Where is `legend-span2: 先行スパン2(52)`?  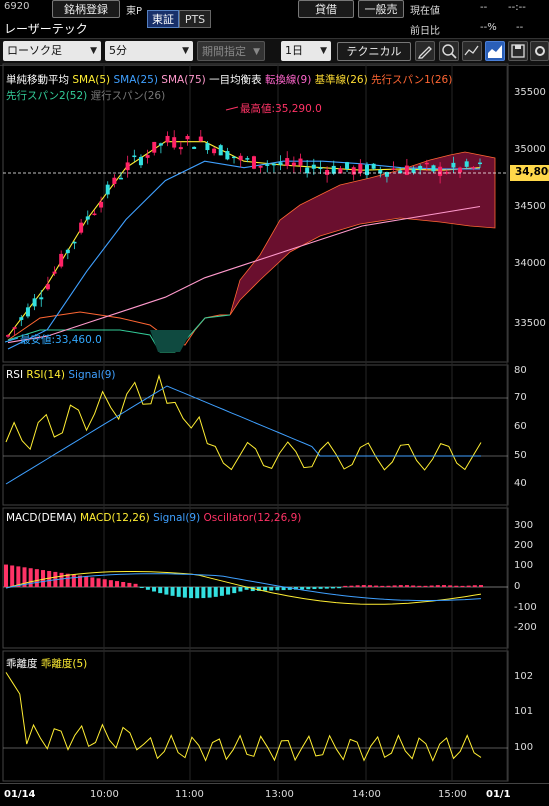 legend-span2: 先行スパン2(52) is located at coordinates (47, 96).